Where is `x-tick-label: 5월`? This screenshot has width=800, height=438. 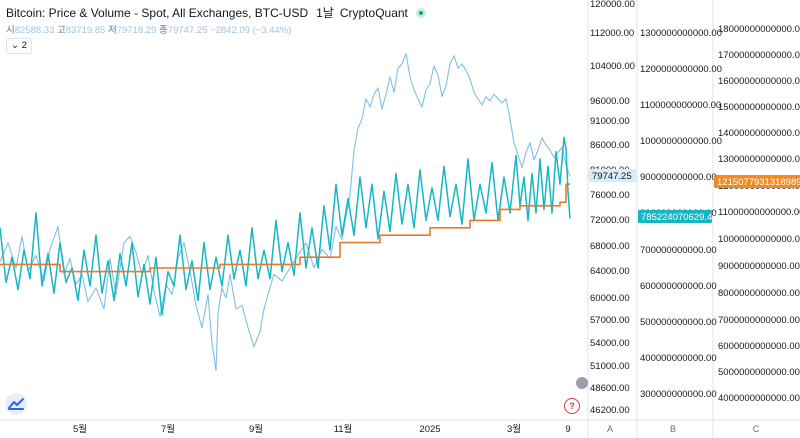
x-tick-label: 5월 is located at coordinates (80, 429).